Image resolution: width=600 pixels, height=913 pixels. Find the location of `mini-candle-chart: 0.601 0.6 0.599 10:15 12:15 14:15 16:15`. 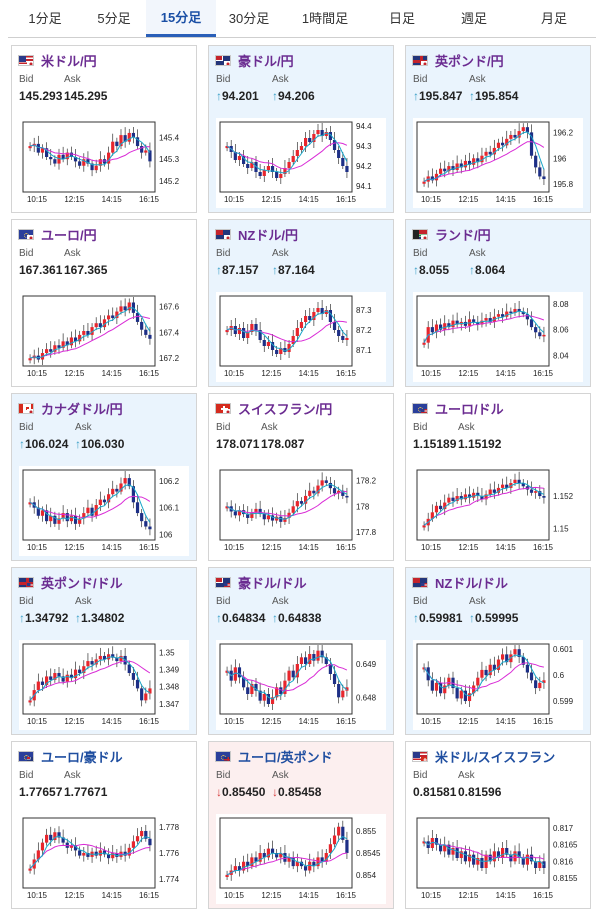

mini-candle-chart: 0.601 0.6 0.599 10:15 12:15 14:15 16:15 is located at coordinates (498, 685).